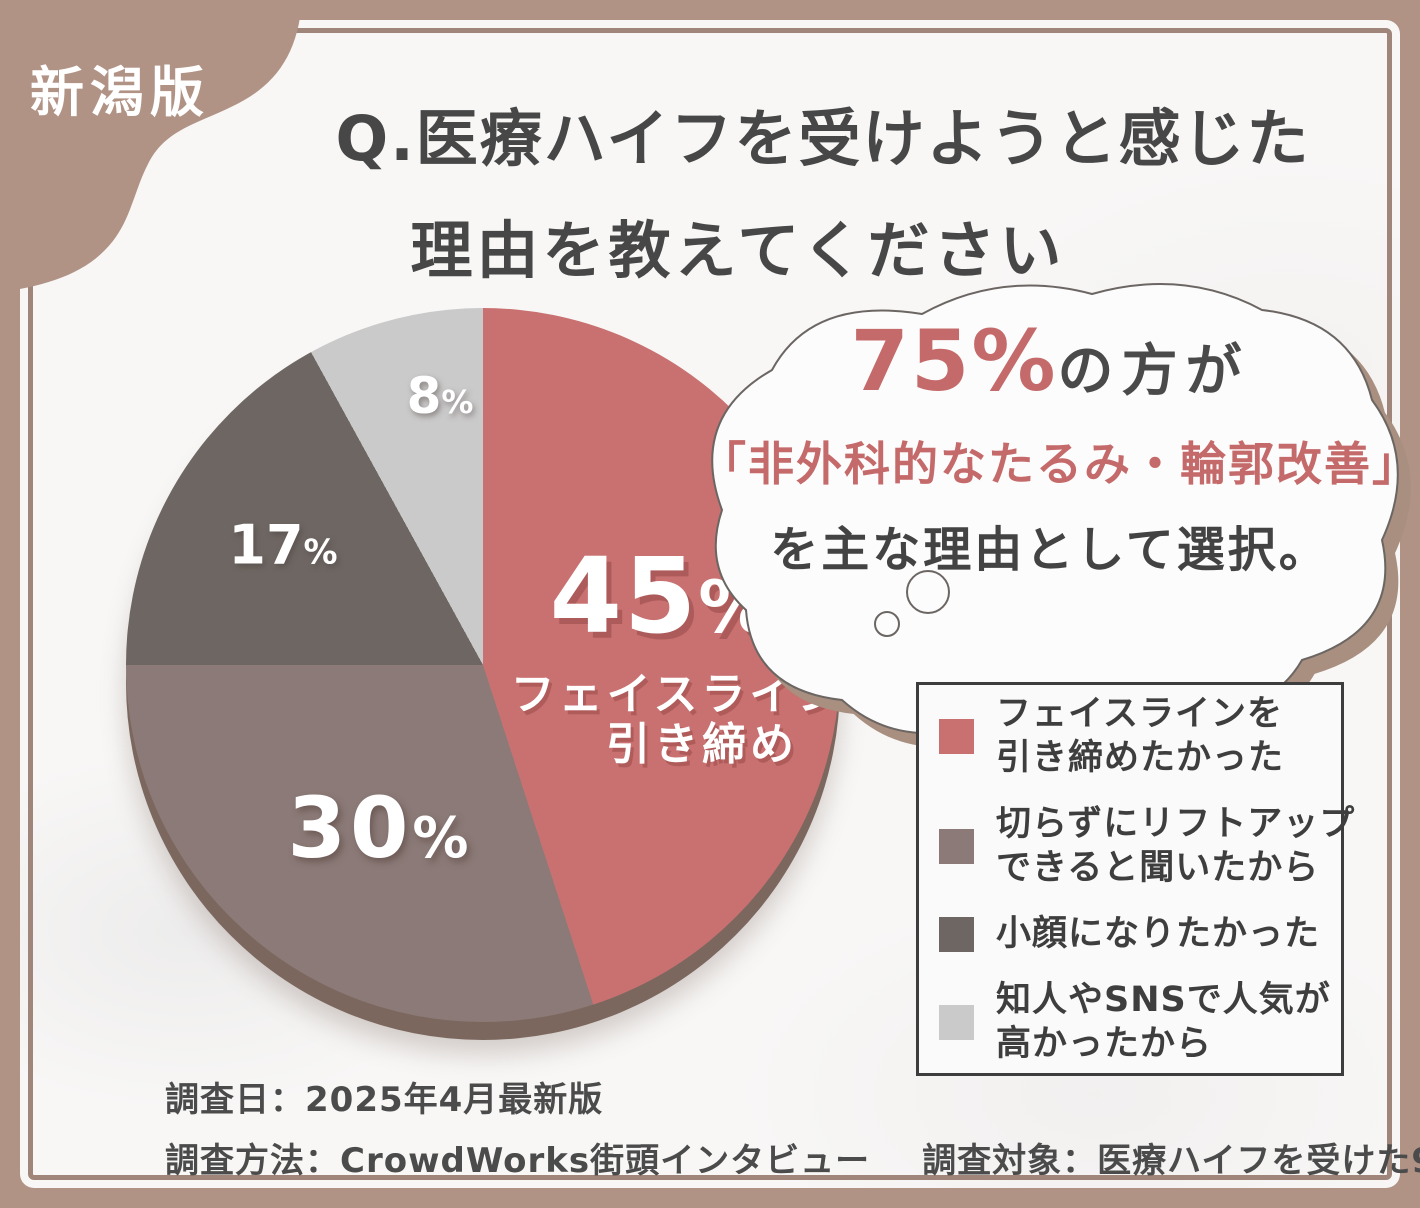 The height and width of the screenshot is (1208, 1420). What do you see at coordinates (1171, 1161) in the screenshot?
I see `survey-subject: 調査対象：医療ハイフを受けた96人` at bounding box center [1171, 1161].